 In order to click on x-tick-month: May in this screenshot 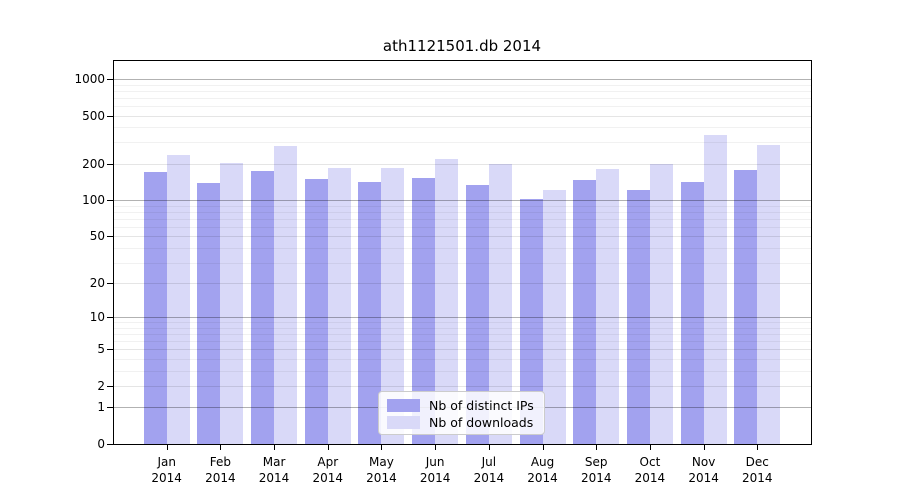, I will do `click(381, 462)`.